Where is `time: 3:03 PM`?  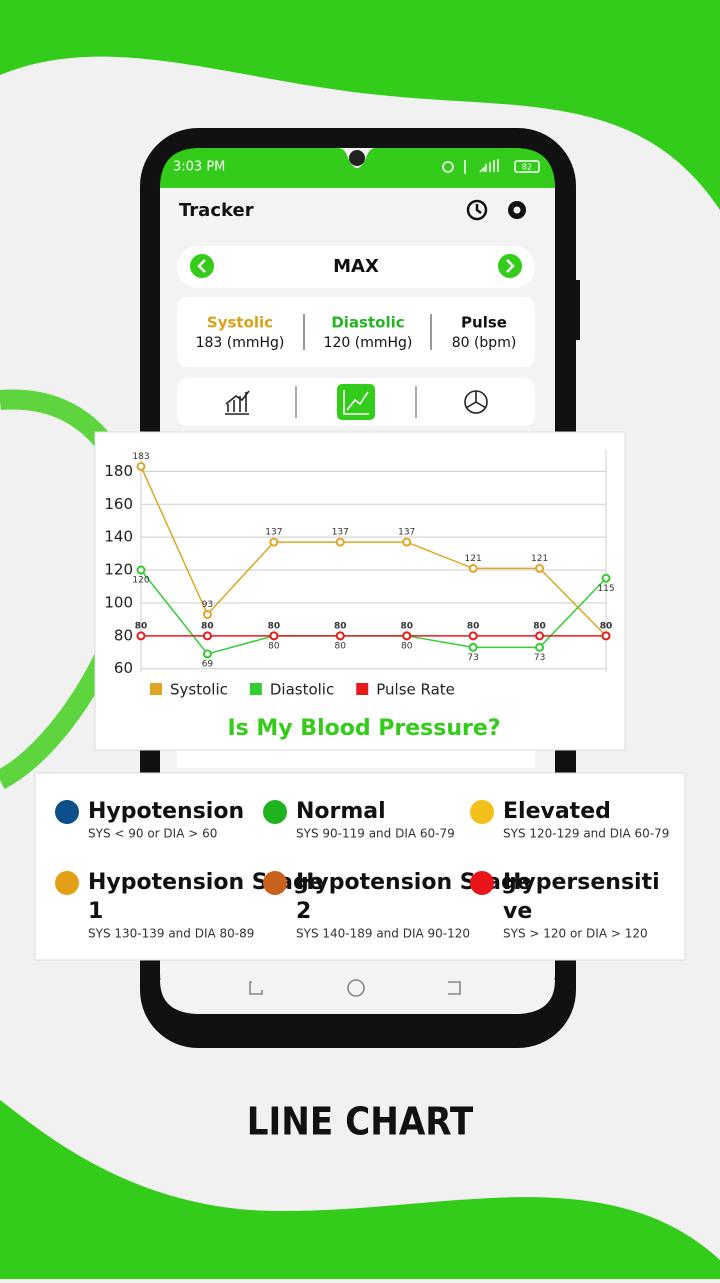 time: 3:03 PM is located at coordinates (199, 167).